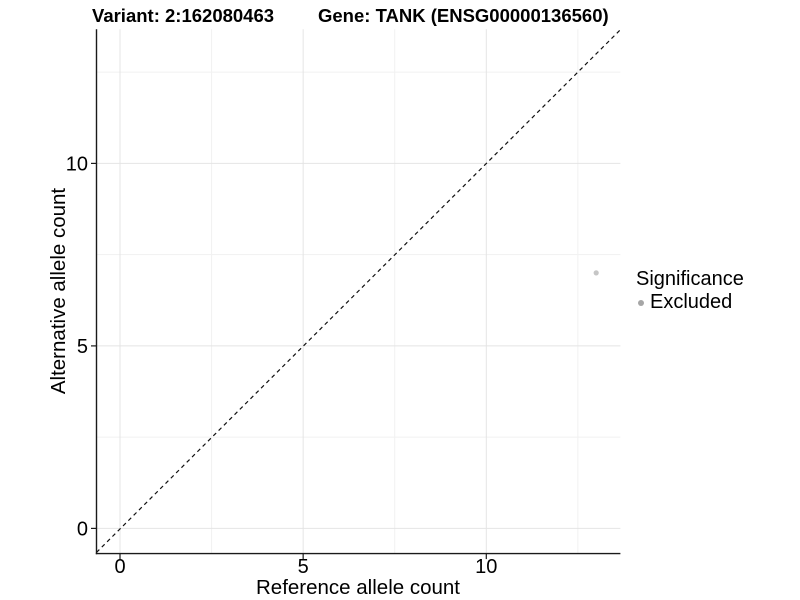 The width and height of the screenshot is (800, 600). What do you see at coordinates (358, 587) in the screenshot?
I see `x-axis-title: Reference allele count` at bounding box center [358, 587].